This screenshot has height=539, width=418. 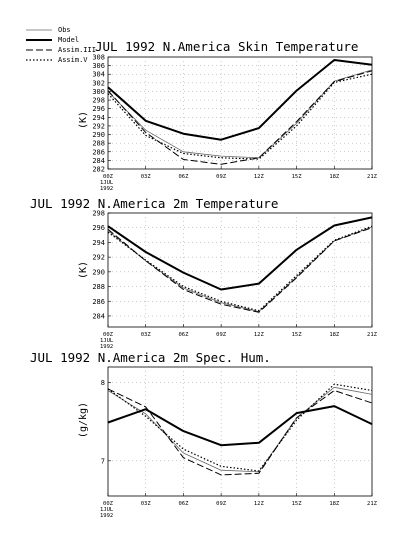 What do you see at coordinates (103, 461) in the screenshot?
I see `y-tick-label-7: 7` at bounding box center [103, 461].